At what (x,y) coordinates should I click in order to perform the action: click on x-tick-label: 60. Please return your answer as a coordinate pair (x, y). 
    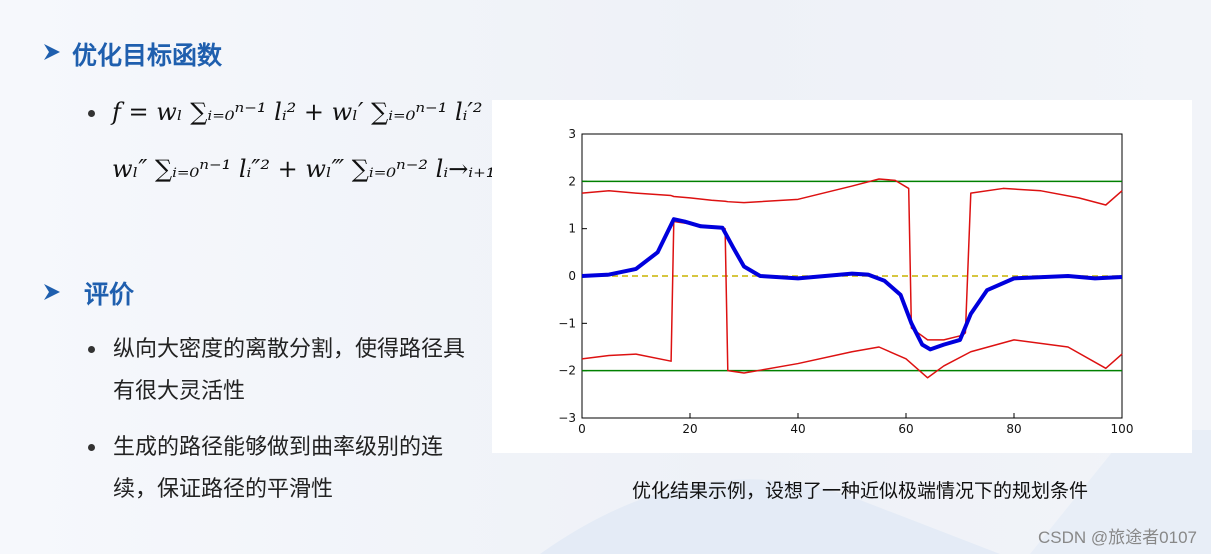
    Looking at the image, I should click on (905, 429).